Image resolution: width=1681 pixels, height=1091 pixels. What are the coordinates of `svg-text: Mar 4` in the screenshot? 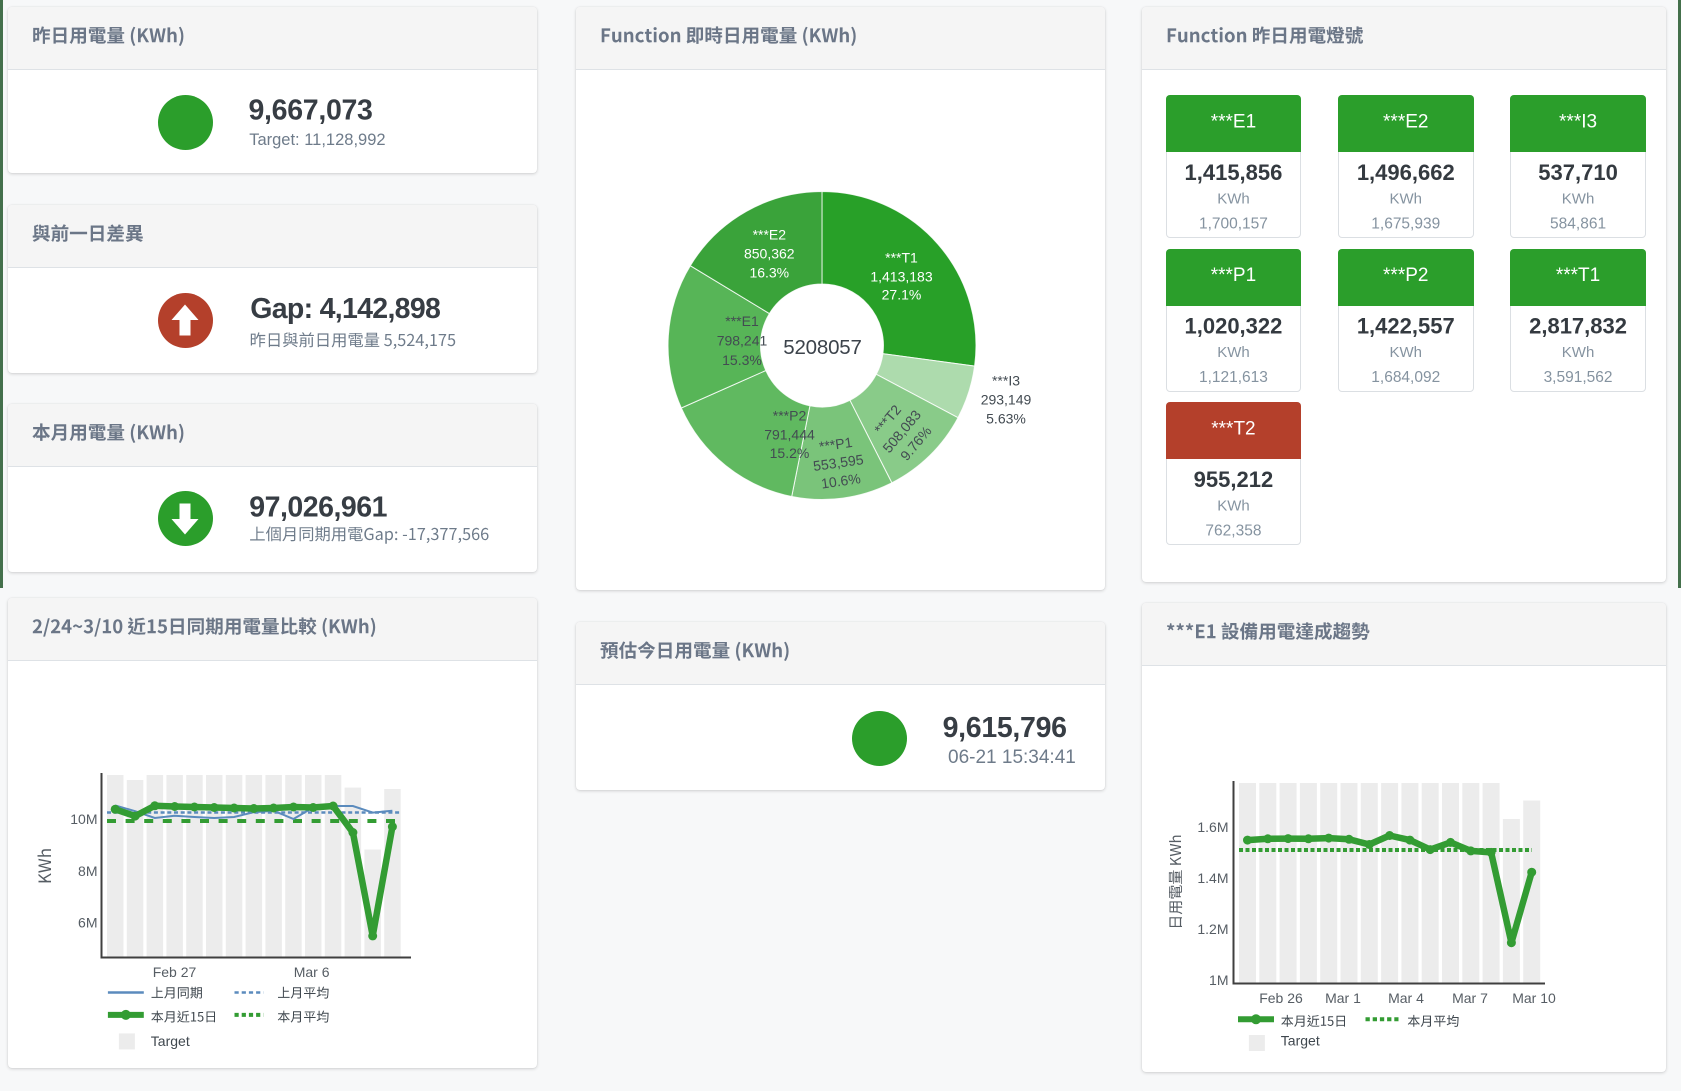 It's located at (1406, 998).